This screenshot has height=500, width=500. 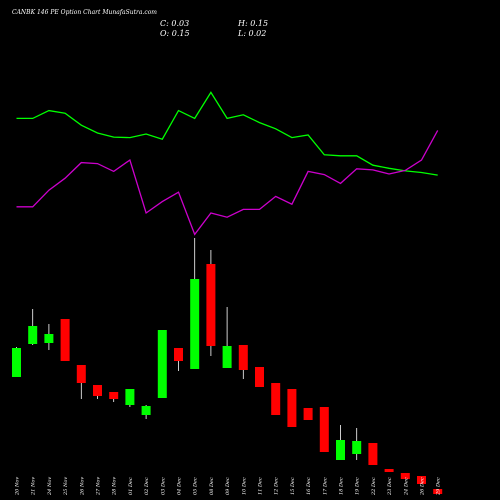 I want to click on x-tick-label: 09 Dec, so click(x=228, y=486).